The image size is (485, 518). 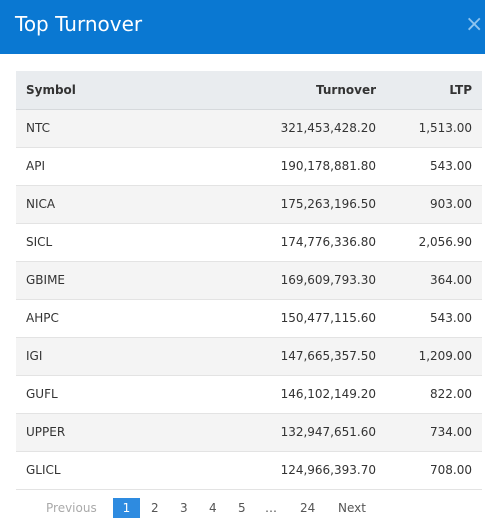 I want to click on table-row: GLICL 124,966,393.70 708.00, so click(x=249, y=470).